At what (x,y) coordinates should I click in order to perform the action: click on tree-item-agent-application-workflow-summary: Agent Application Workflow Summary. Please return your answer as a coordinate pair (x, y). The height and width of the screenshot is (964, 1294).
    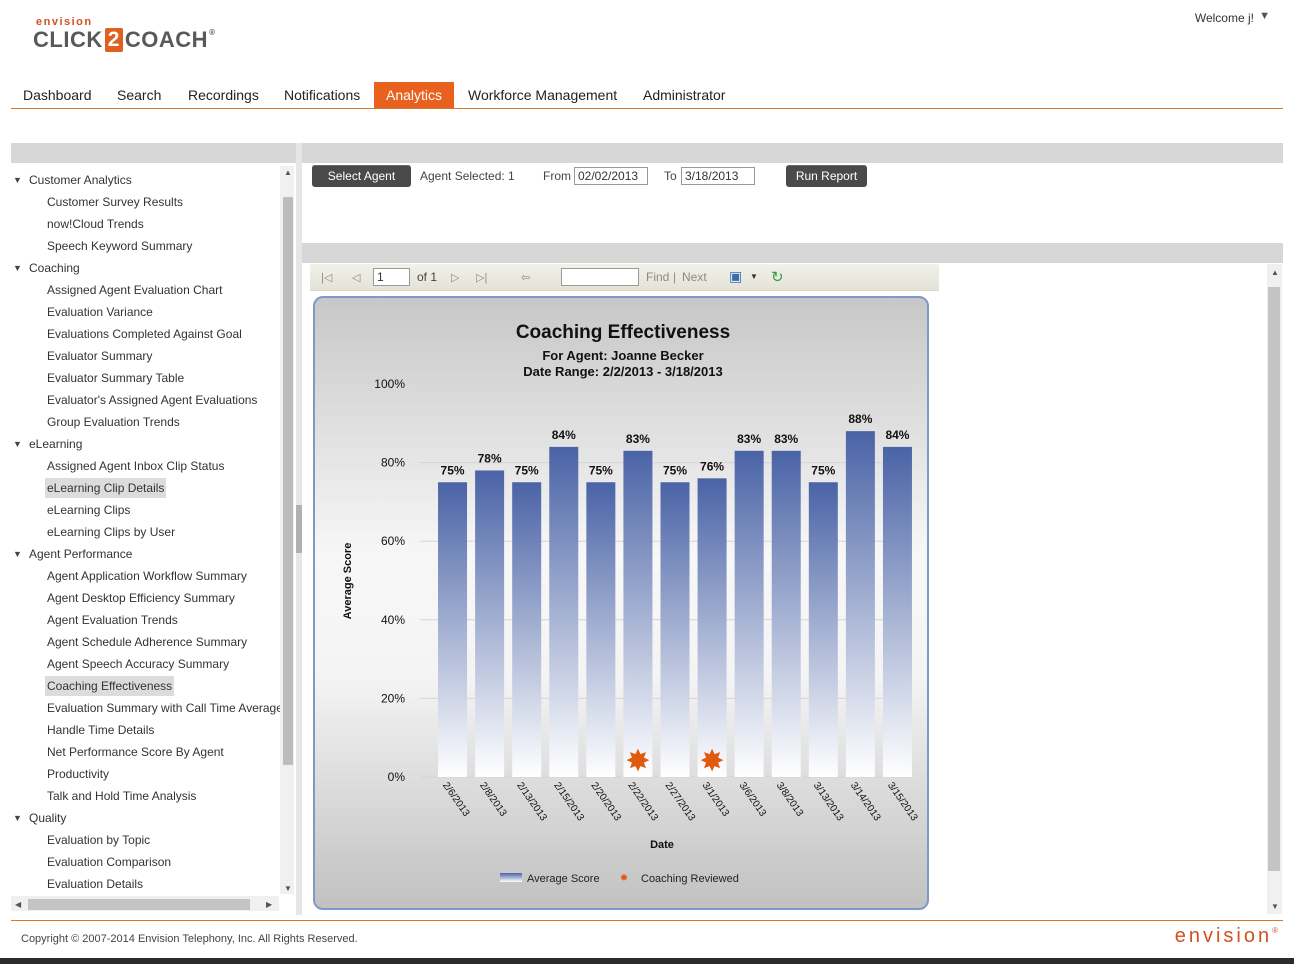
    Looking at the image, I should click on (147, 576).